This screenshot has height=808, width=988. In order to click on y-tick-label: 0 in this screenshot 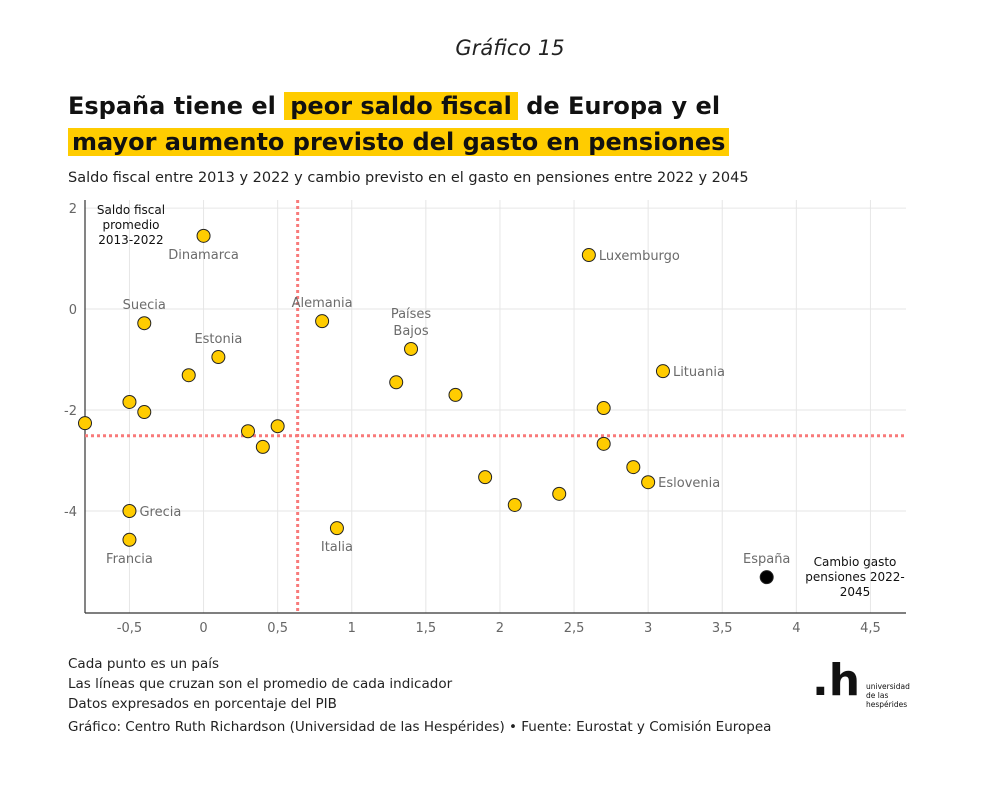, I will do `click(73, 310)`.